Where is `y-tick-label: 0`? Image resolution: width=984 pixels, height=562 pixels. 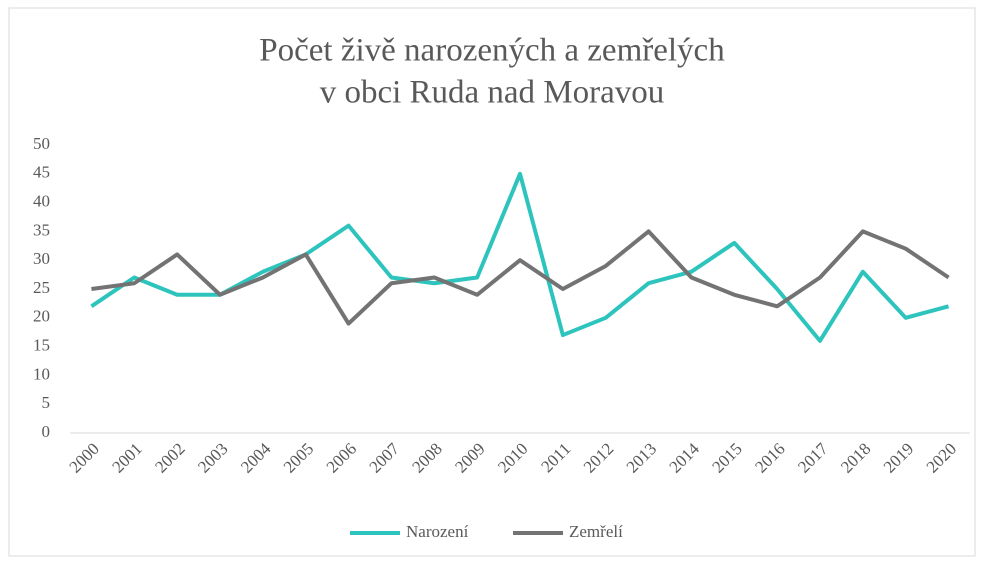 y-tick-label: 0 is located at coordinates (46, 431).